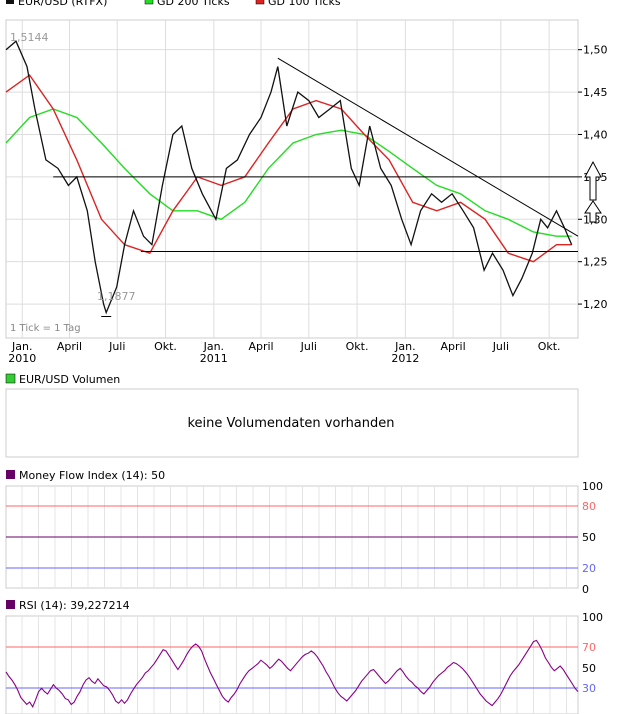 The image size is (619, 714). I want to click on legend-price-swatch, so click(10, 2).